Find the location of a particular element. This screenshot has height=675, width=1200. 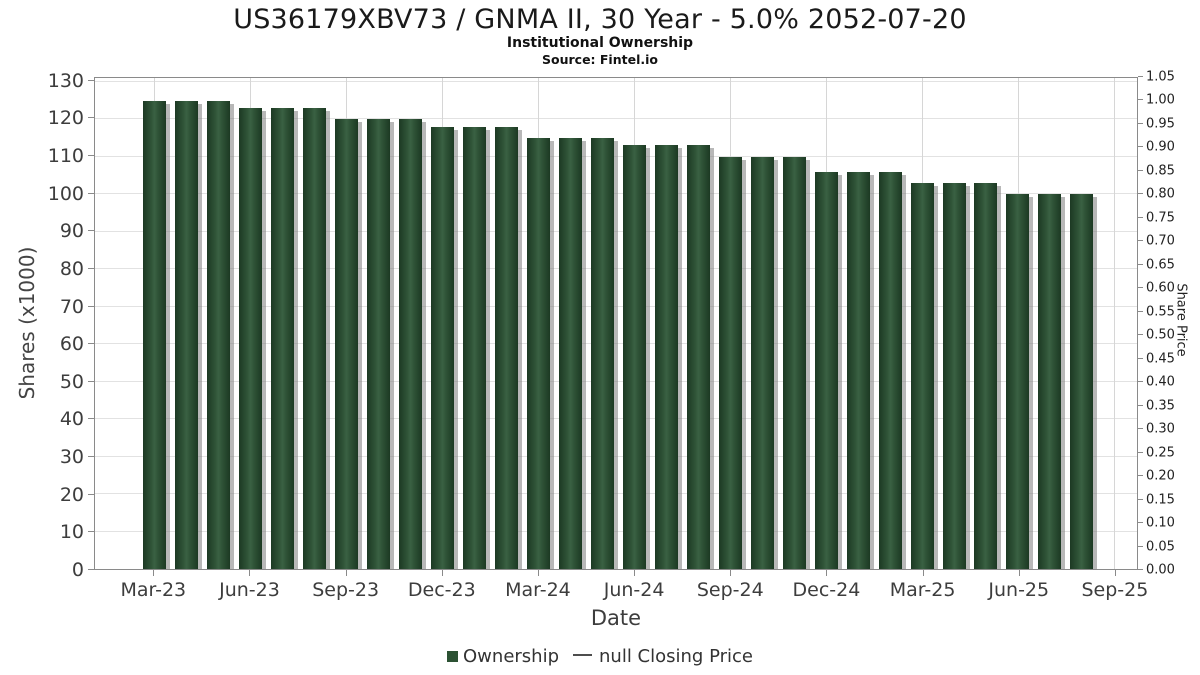

y-right-tick-label: 0.05 is located at coordinates (1160, 547).